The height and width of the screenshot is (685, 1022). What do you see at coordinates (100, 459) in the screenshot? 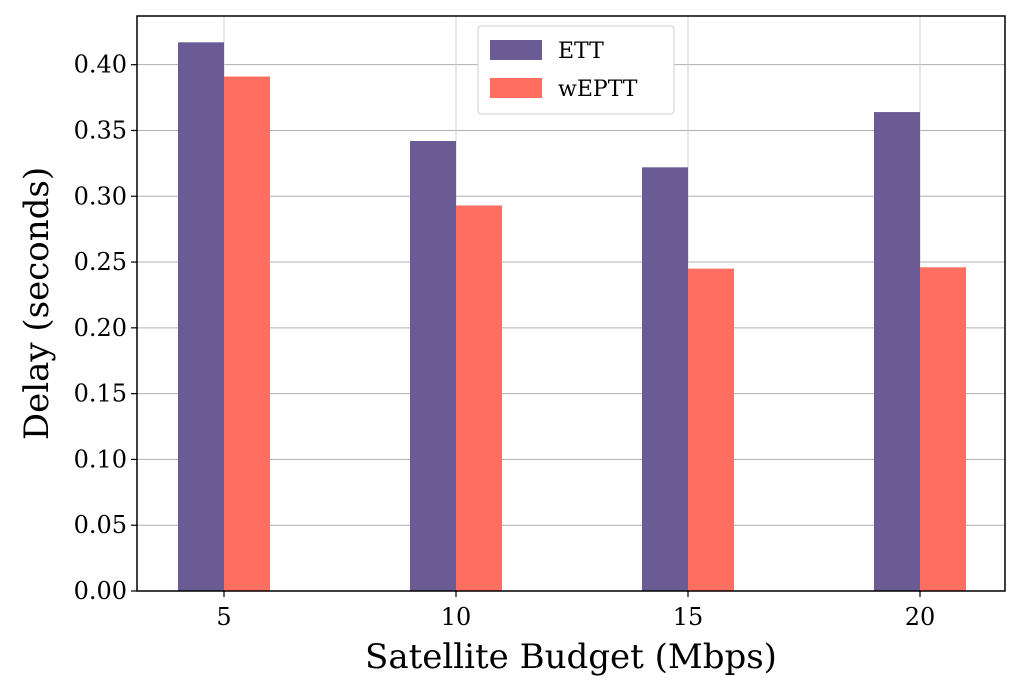
I see `y-tick-label: 0.10` at bounding box center [100, 459].